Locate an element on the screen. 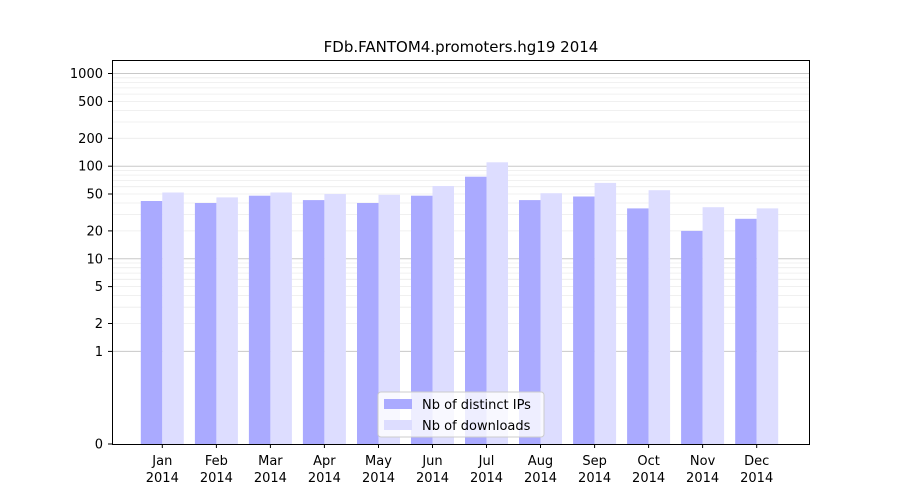  x-tick-label-month: Aug is located at coordinates (540, 461).